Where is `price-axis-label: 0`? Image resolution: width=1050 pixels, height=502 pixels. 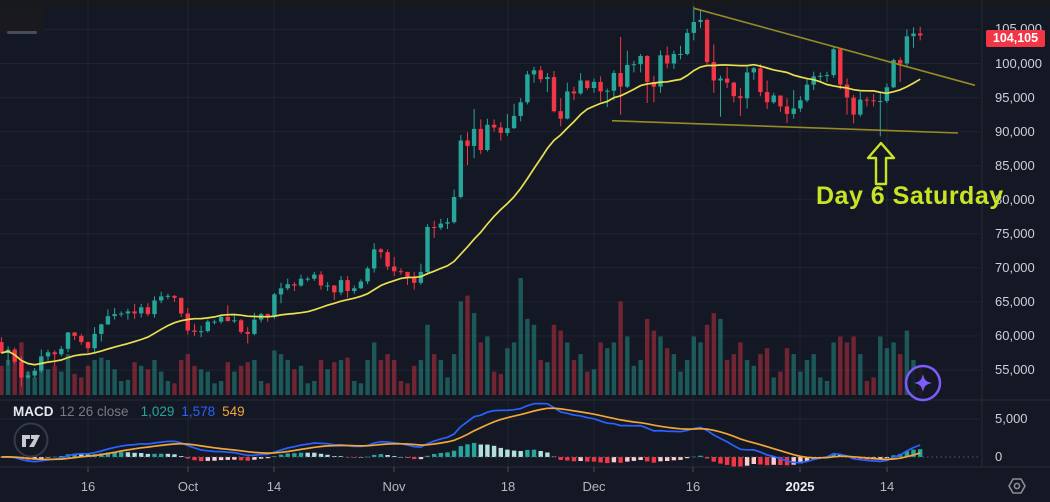 price-axis-label: 0 is located at coordinates (999, 456).